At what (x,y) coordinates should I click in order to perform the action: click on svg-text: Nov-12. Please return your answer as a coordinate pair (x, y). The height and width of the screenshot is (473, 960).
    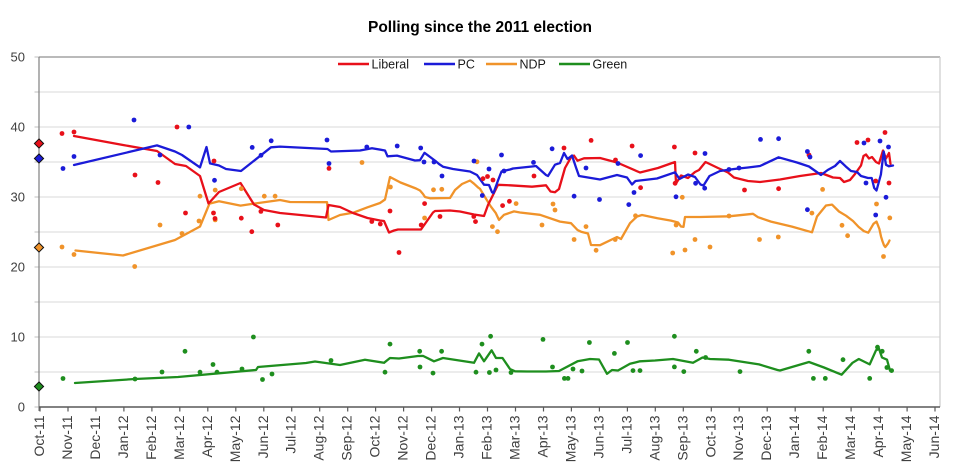
    Looking at the image, I should click on (403, 437).